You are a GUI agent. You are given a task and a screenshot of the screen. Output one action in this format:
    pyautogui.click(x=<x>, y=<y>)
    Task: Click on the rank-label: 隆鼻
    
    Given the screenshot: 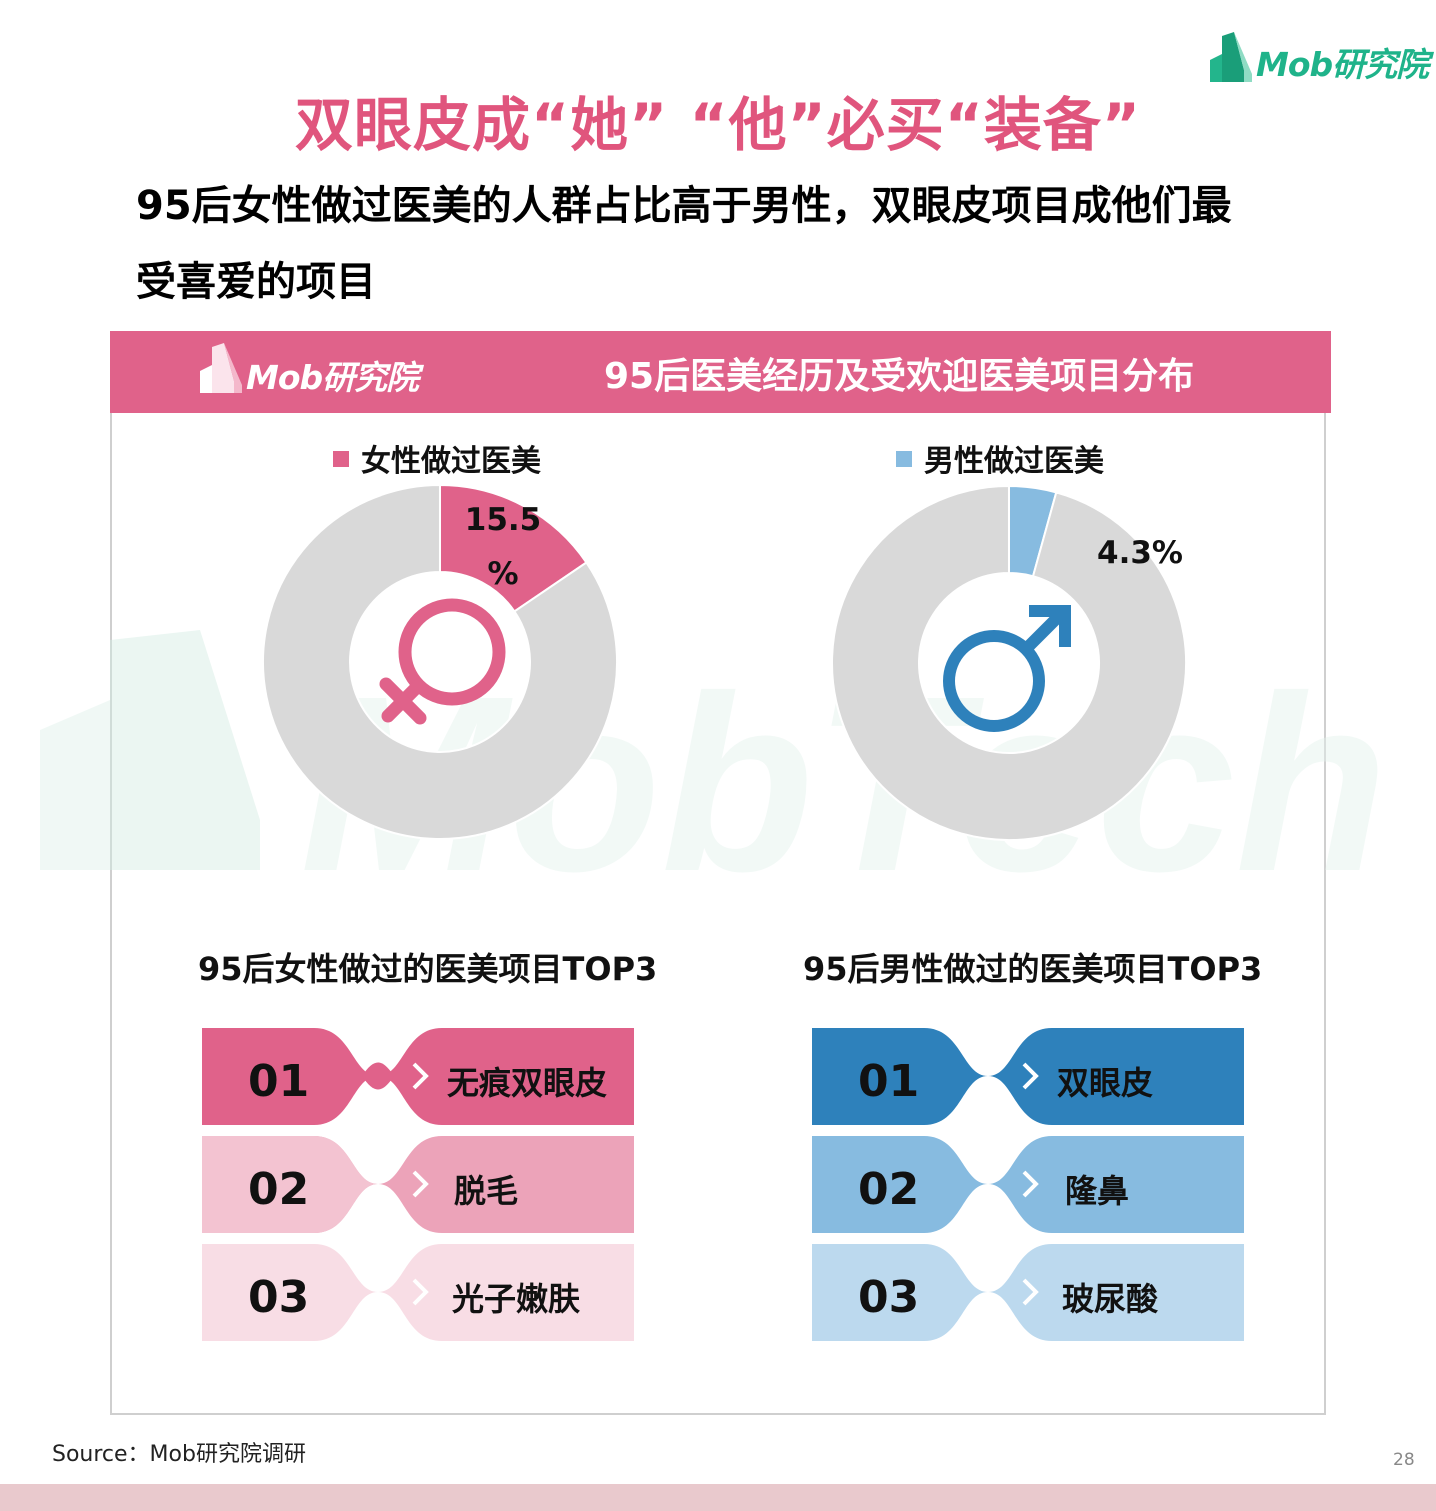 What is the action you would take?
    pyautogui.click(x=1097, y=1191)
    